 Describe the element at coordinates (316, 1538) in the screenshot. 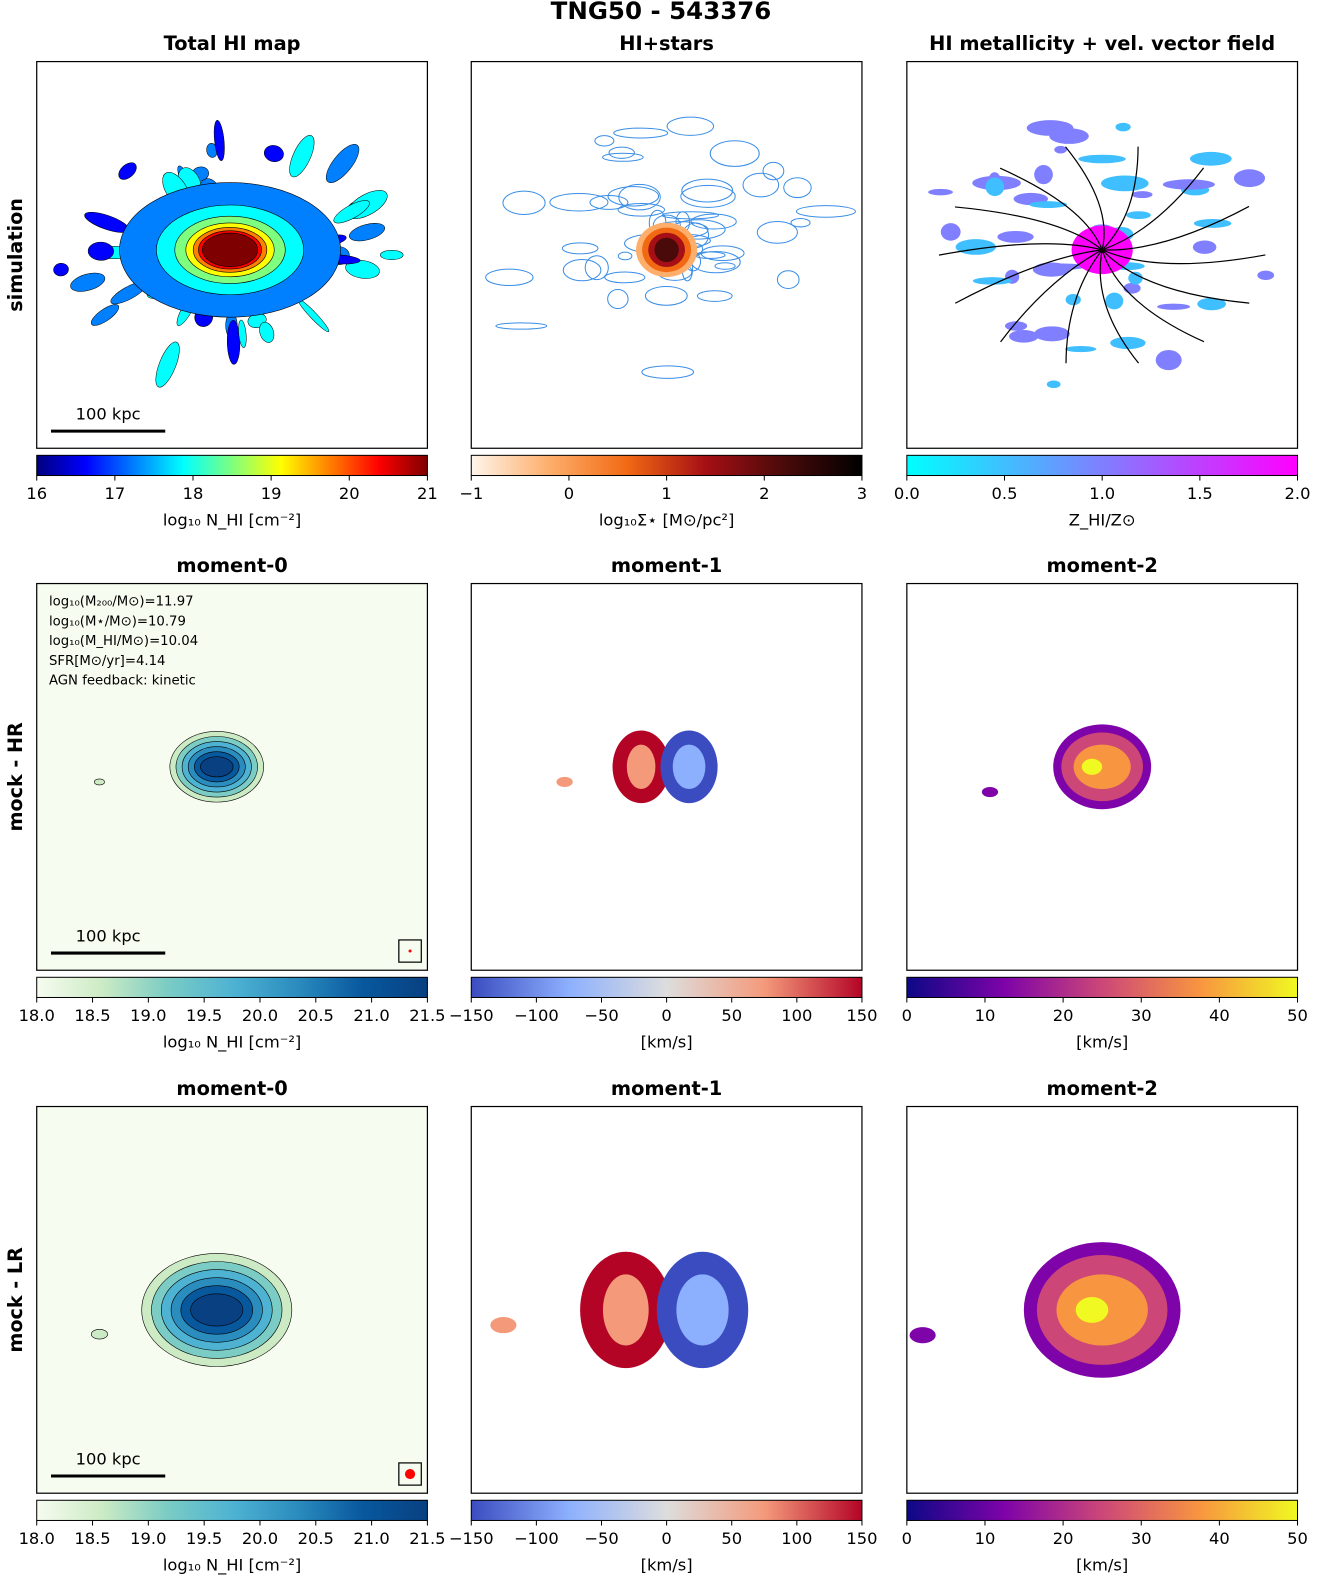

I see `colorbar-tick-label: 20.5` at that location.